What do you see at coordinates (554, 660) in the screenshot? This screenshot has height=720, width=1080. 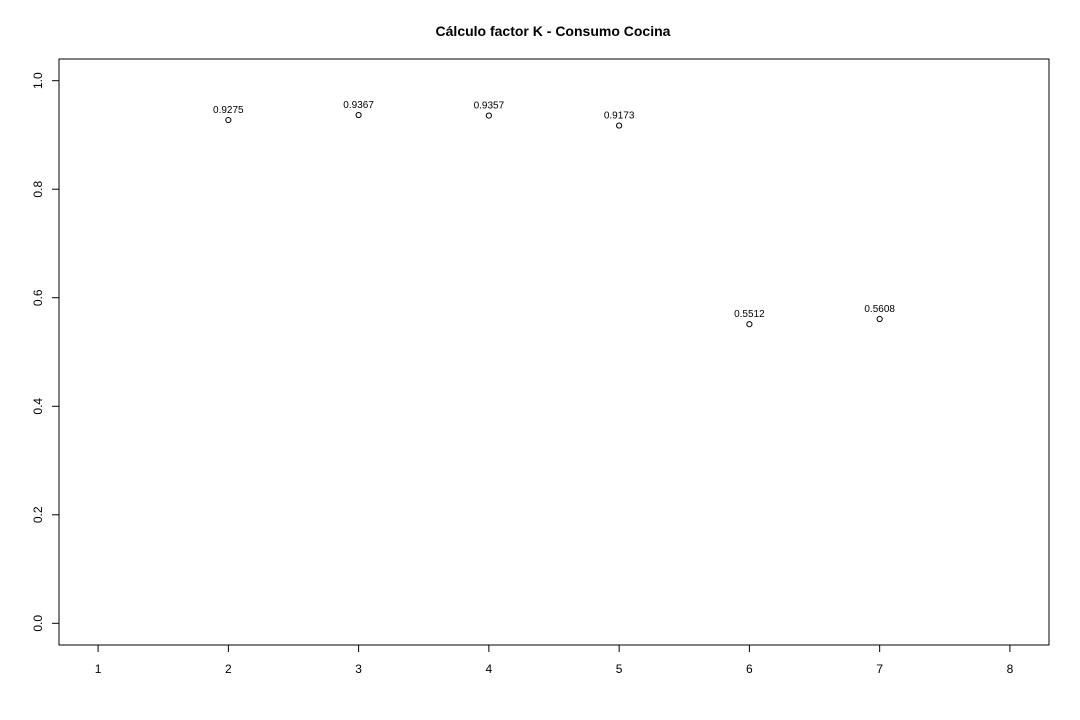 I see `x-axis: 1 2 3 4 5 6 7 8` at bounding box center [554, 660].